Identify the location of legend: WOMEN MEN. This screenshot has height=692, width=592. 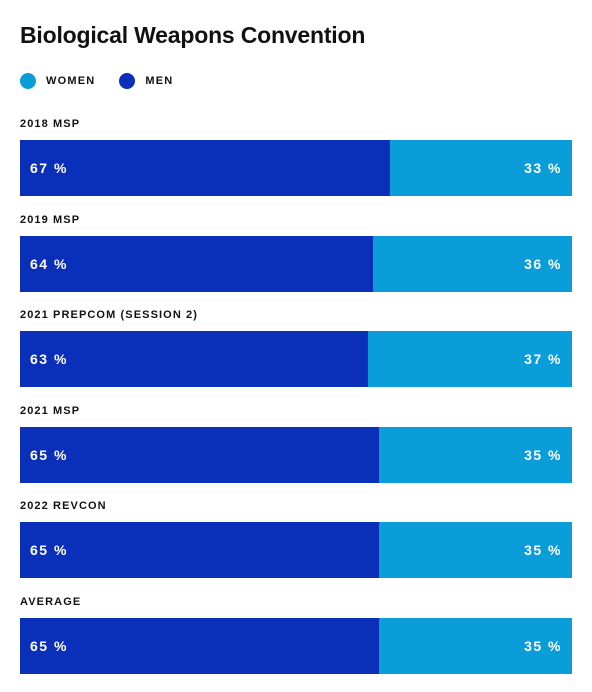
(108, 81).